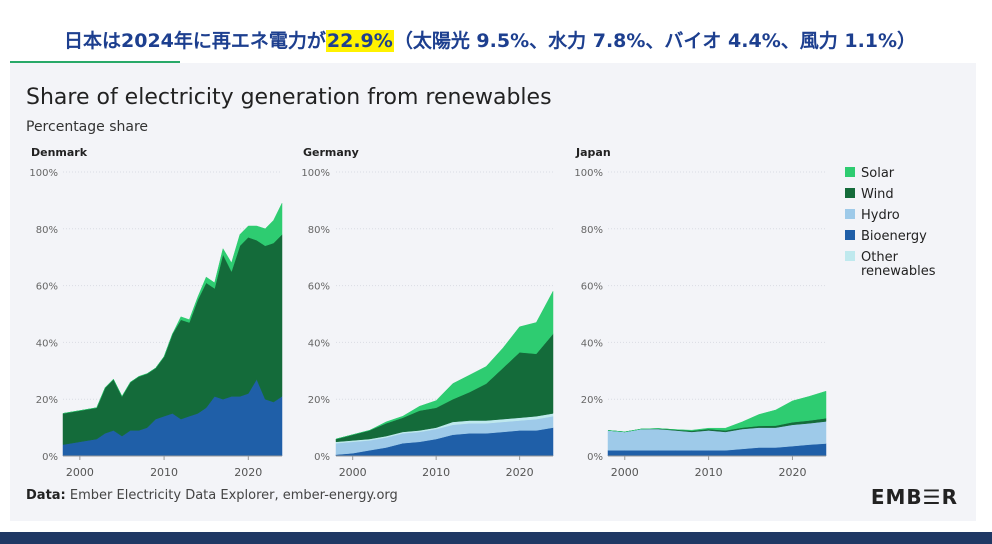 Image resolution: width=992 pixels, height=544 pixels. I want to click on area-japan-hydro, so click(717, 436).